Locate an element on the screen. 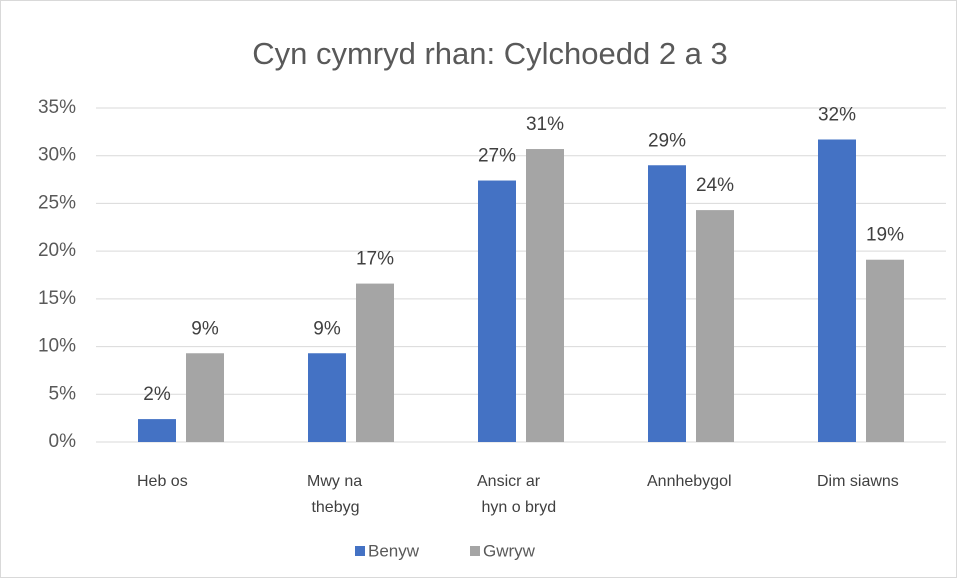 Image resolution: width=957 pixels, height=578 pixels. data-label: 32% is located at coordinates (837, 115).